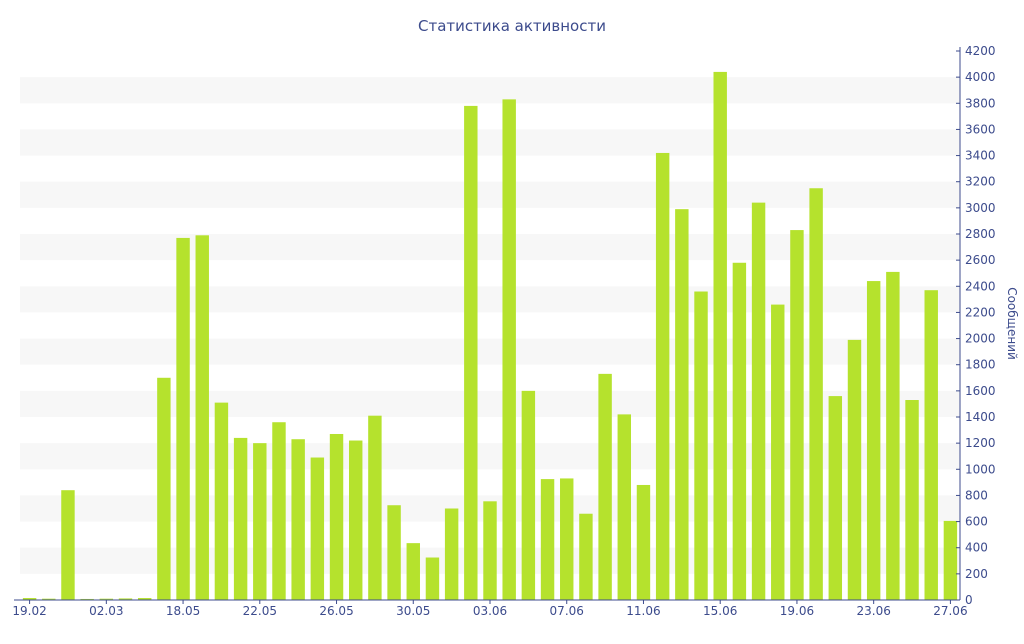 This screenshot has height=644, width=1024. Describe the element at coordinates (336, 611) in the screenshot. I see `x-tick-label: 26.05` at that location.